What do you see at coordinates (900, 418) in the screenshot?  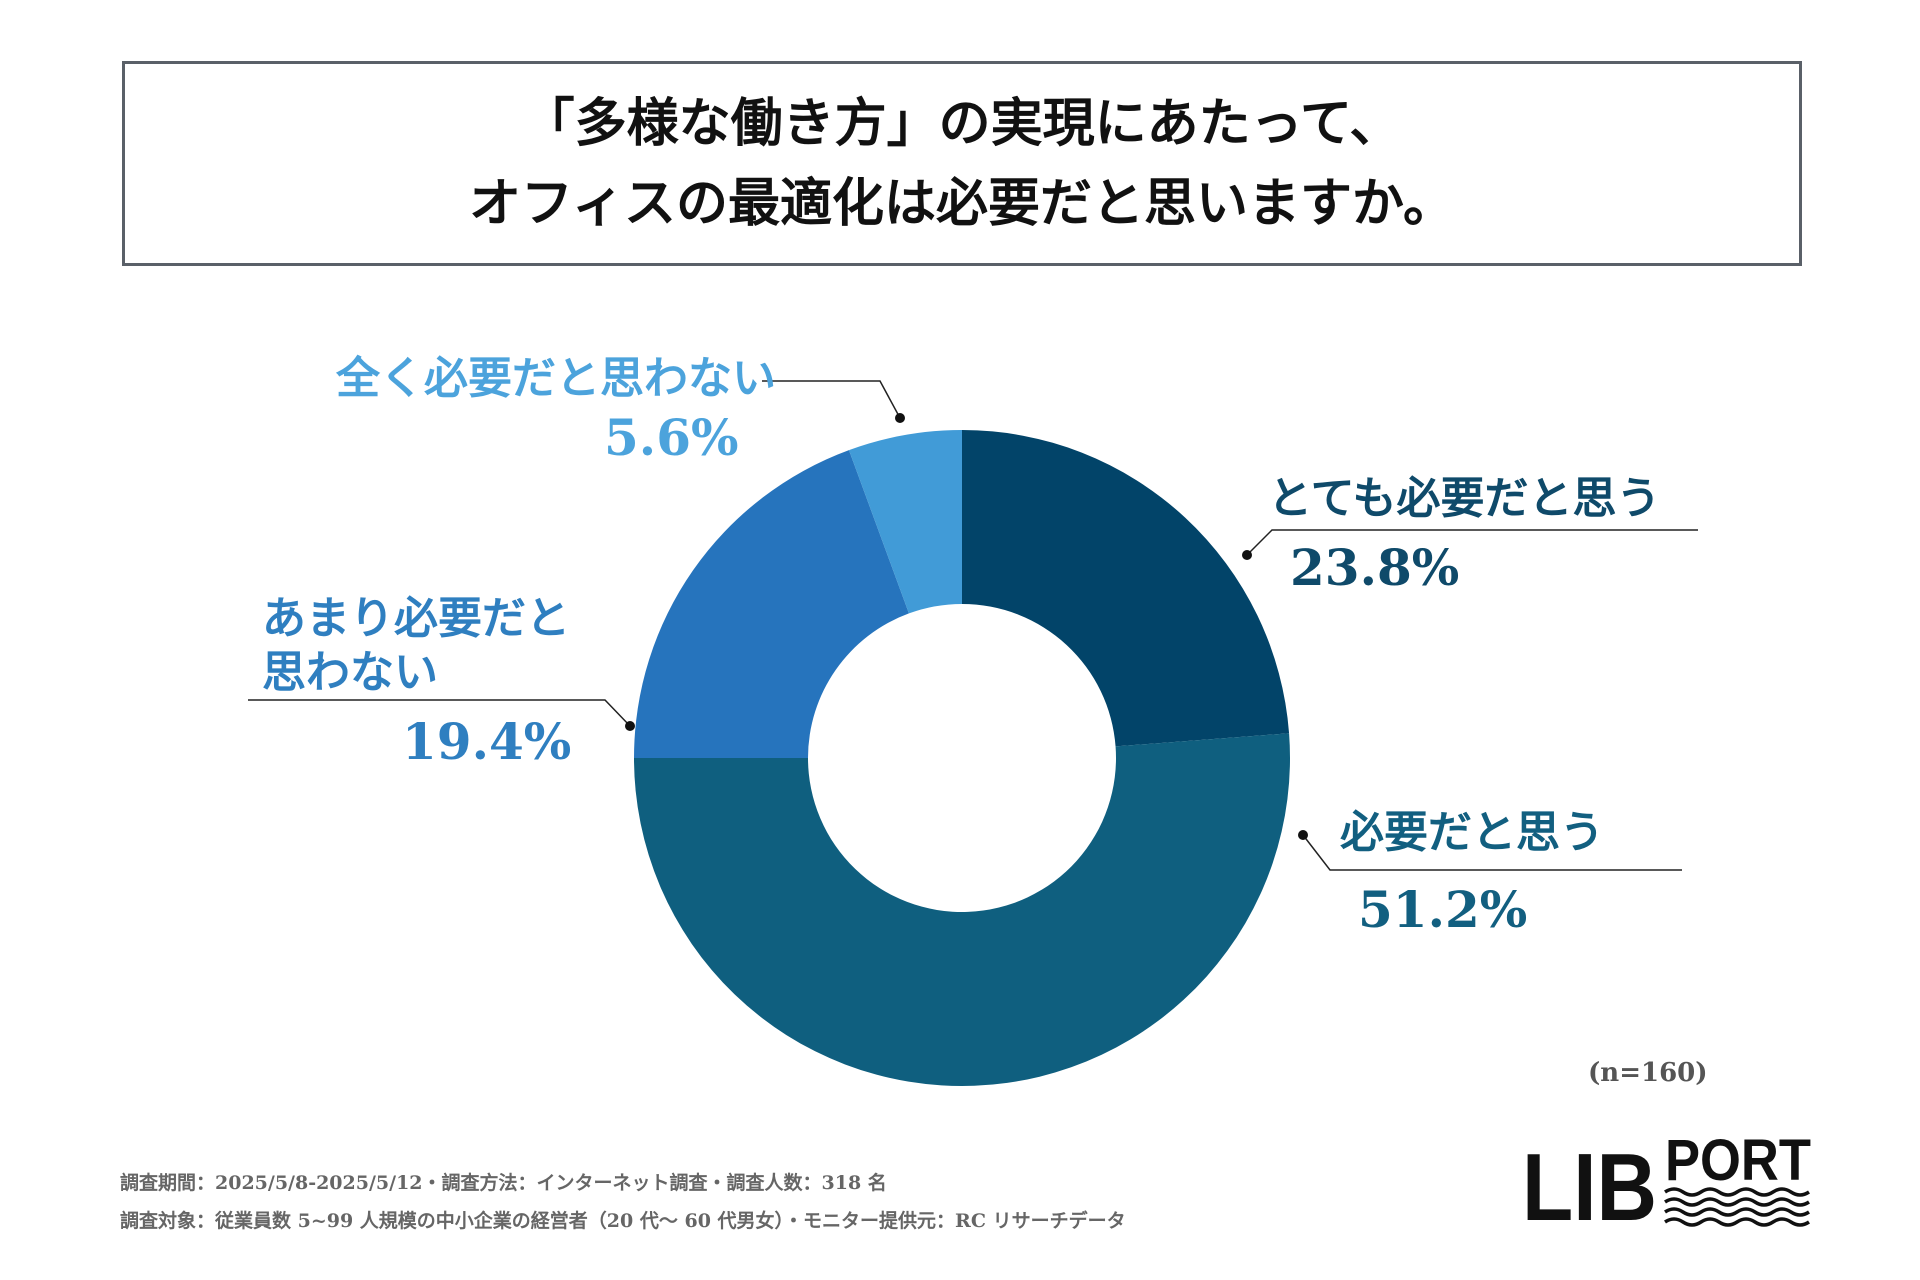 I see `leader-dot-s4` at bounding box center [900, 418].